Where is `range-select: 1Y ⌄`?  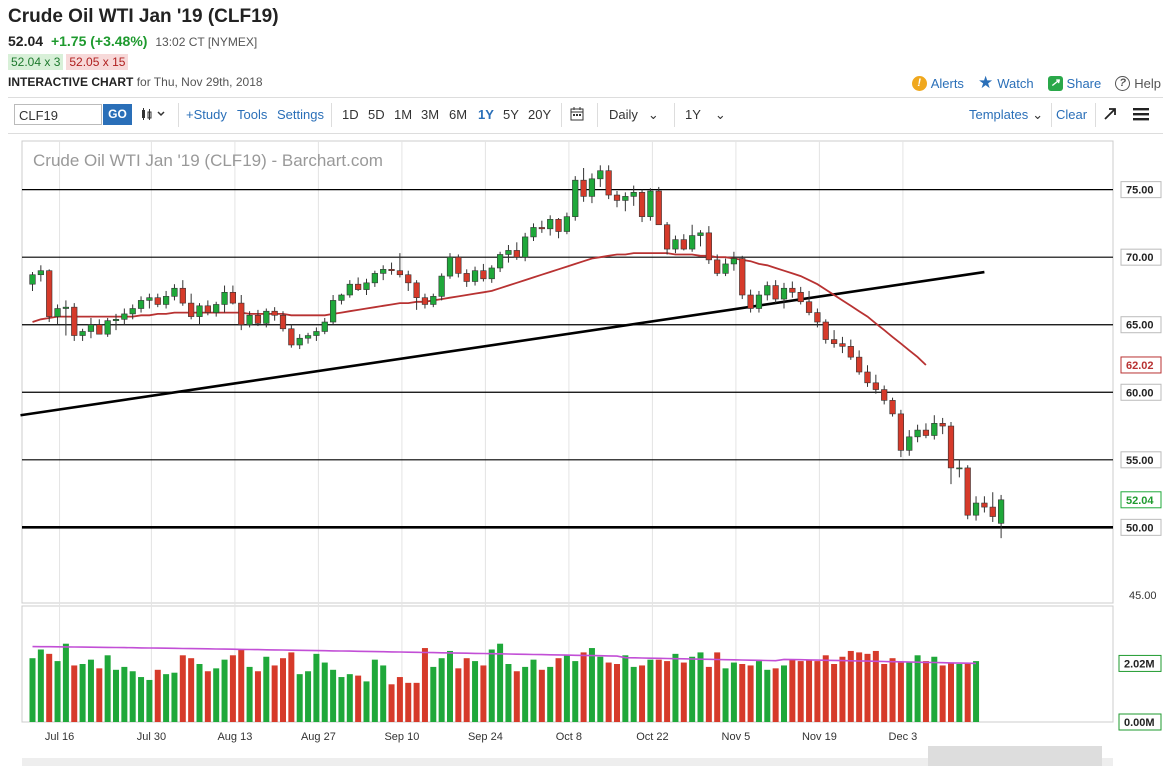 range-select: 1Y ⌄ is located at coordinates (705, 115).